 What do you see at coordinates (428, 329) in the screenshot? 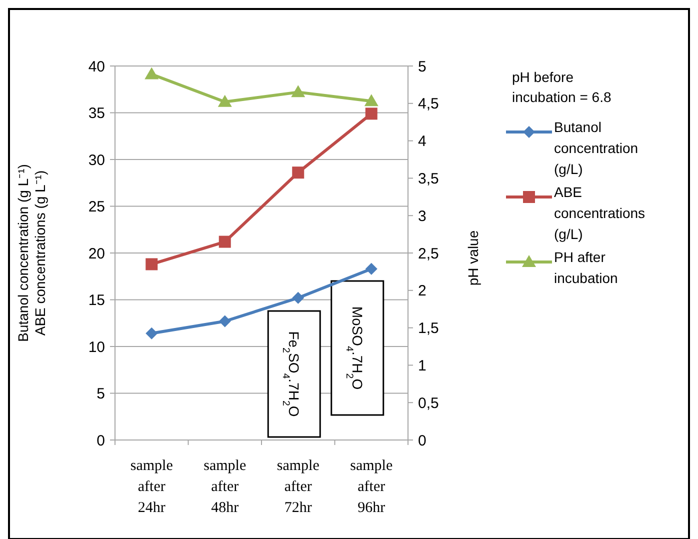
I see `y2-tick-label: 1,5` at bounding box center [428, 329].